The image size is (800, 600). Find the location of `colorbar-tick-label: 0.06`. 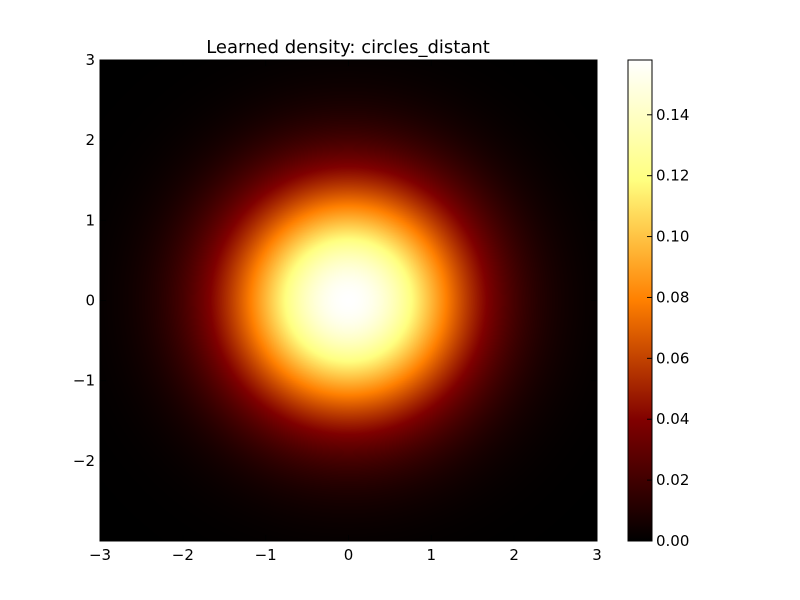

colorbar-tick-label: 0.06 is located at coordinates (672, 358).